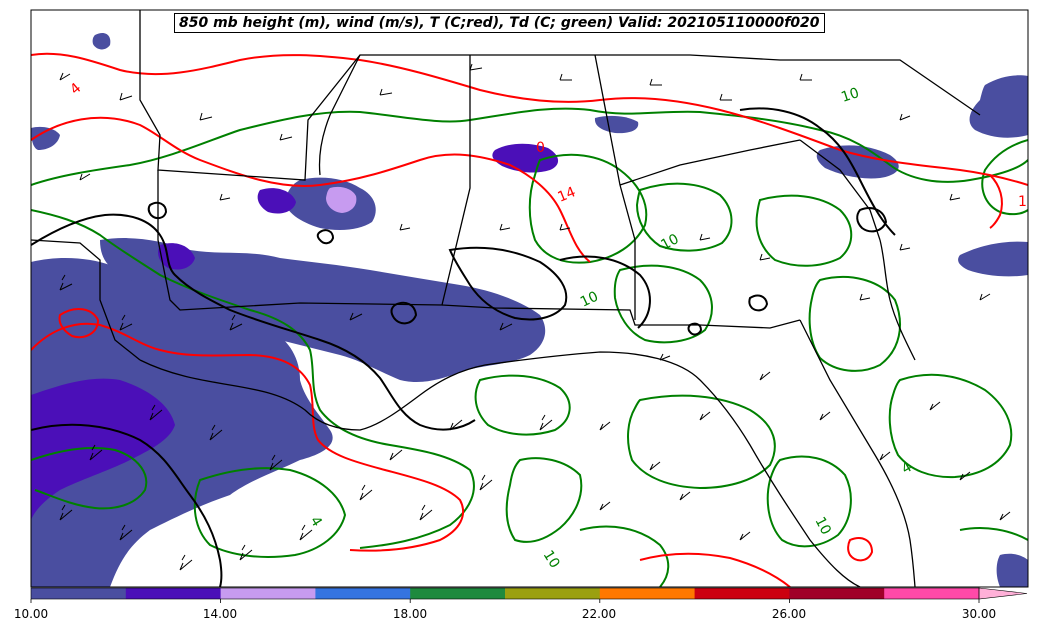  I want to click on fill-region-cluster-ms, so click(276, 201).